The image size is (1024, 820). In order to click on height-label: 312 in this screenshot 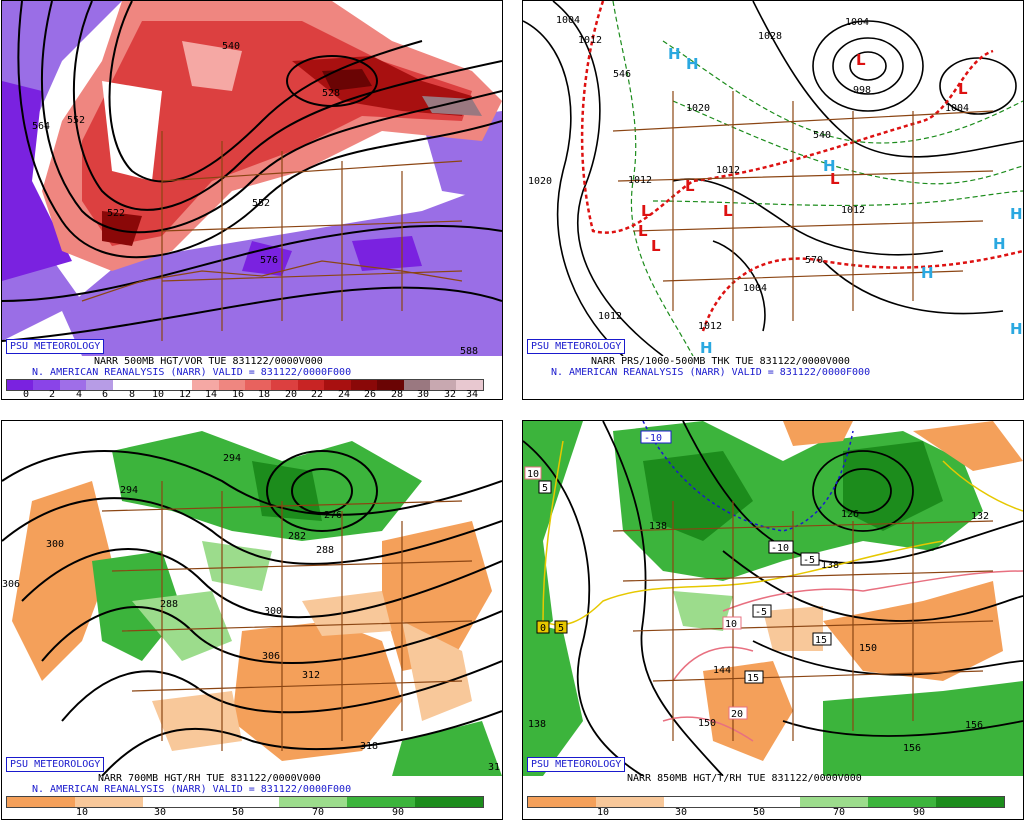, I will do `click(311, 675)`.